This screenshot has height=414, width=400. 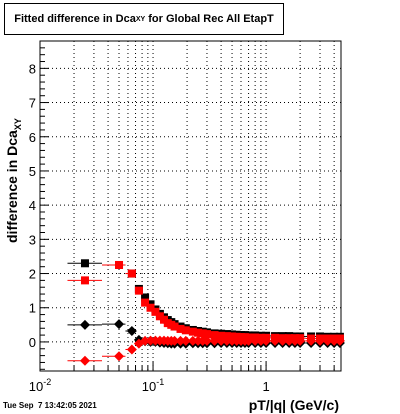 I want to click on x-tick-label: 1, so click(x=265, y=386).